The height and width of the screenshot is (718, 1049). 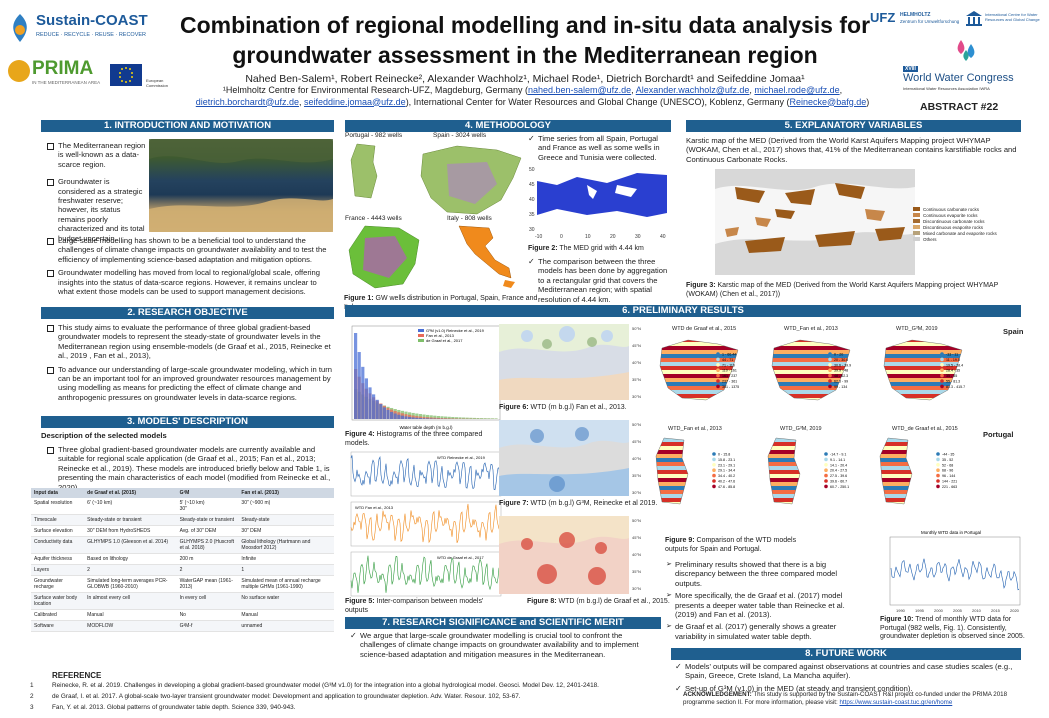 I want to click on email-link-5: seifeddine.jomaa@ufz.de, so click(x=354, y=101).